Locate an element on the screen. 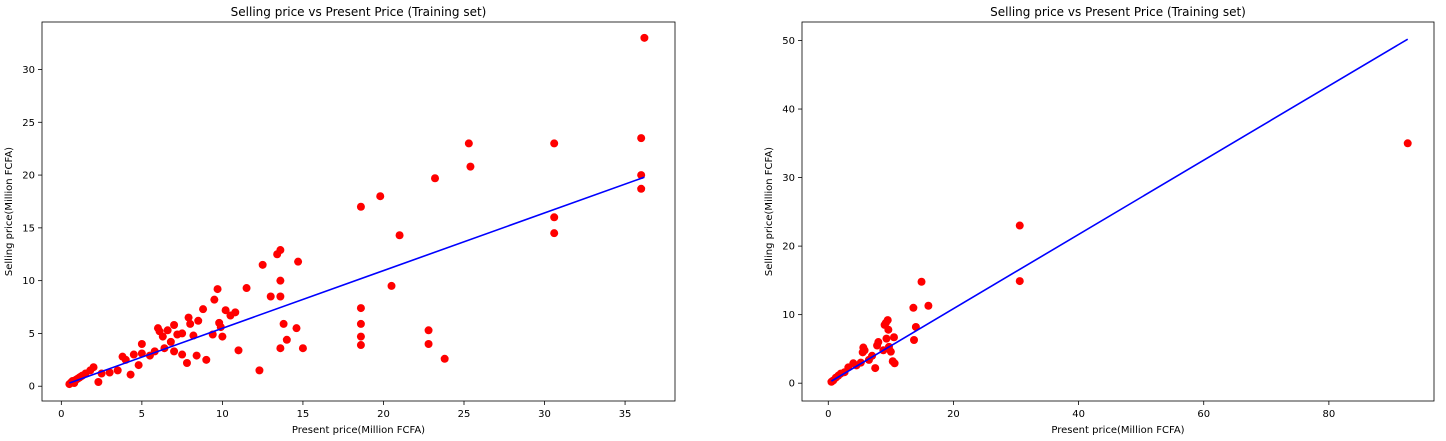  y-tick-label: 15 is located at coordinates (28, 228).